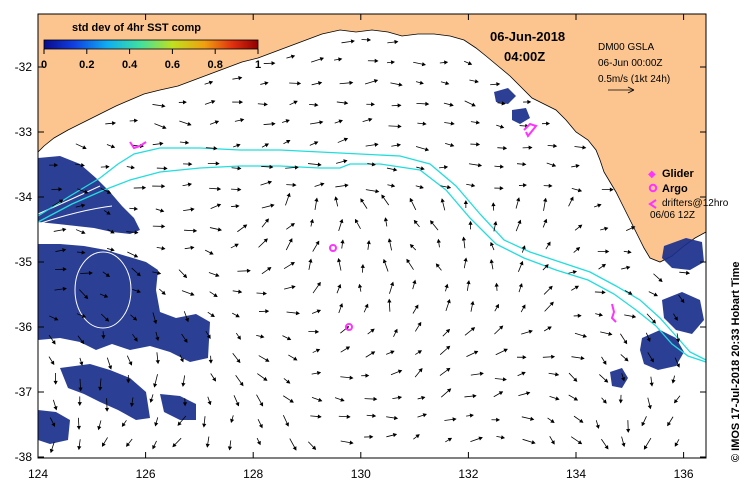  Describe the element at coordinates (361, 474) in the screenshot. I see `x-tick-label: 130` at that location.